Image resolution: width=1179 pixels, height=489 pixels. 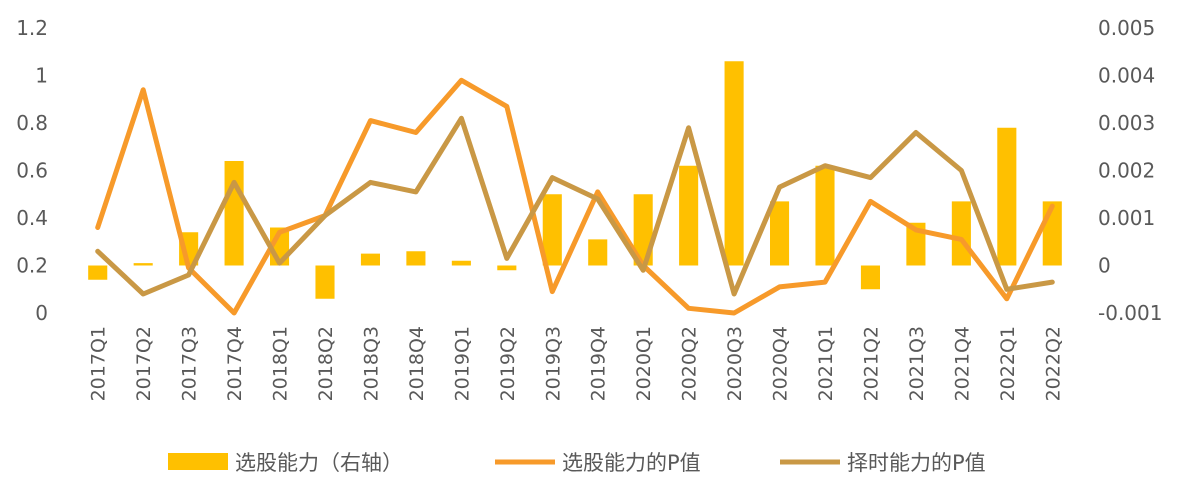 I want to click on right-tick-label: 0, so click(x=1104, y=266).